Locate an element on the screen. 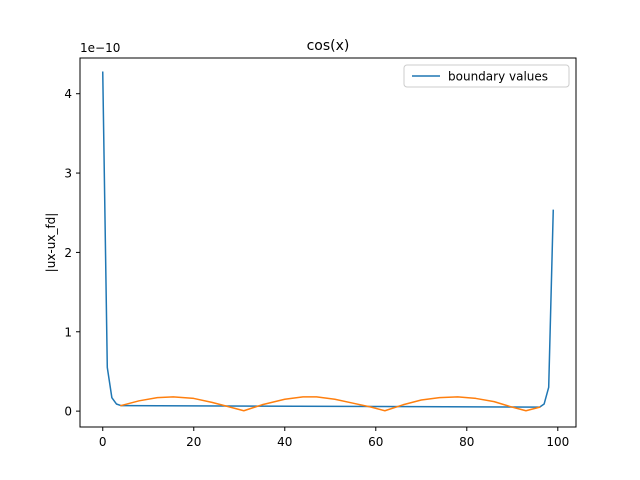  legend-label: boundary values is located at coordinates (498, 77).